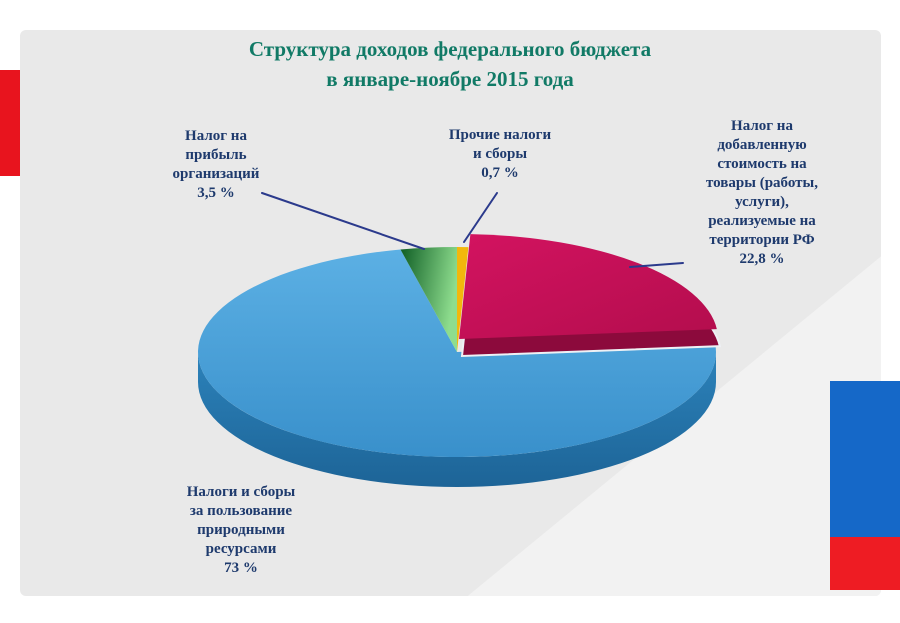  What do you see at coordinates (463, 299) in the screenshot?
I see `pie-slice-other` at bounding box center [463, 299].